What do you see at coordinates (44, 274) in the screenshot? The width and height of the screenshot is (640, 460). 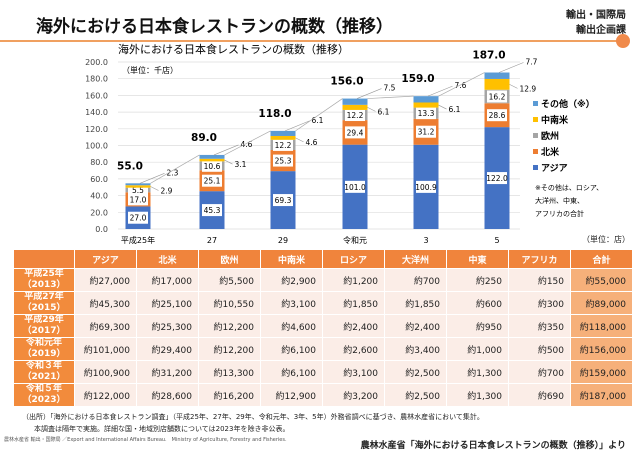 I see `row-year: 平成25年` at bounding box center [44, 274].